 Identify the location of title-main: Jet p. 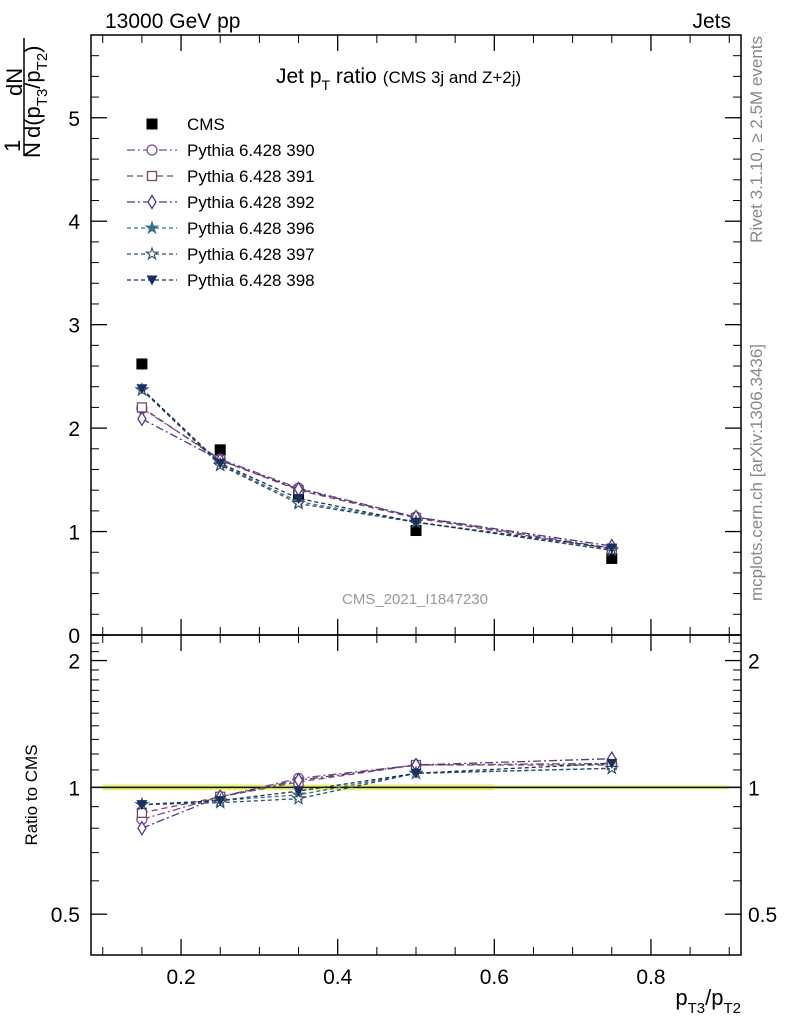
(299, 76).